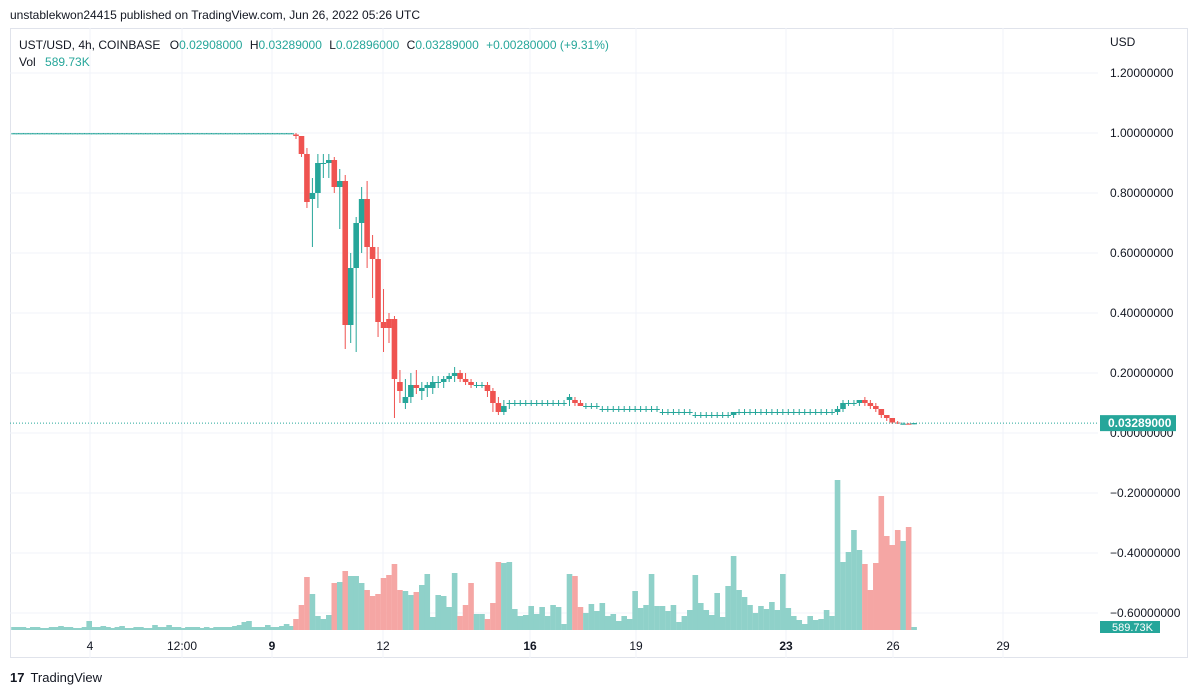  What do you see at coordinates (332, 45) in the screenshot?
I see `low-label: L` at bounding box center [332, 45].